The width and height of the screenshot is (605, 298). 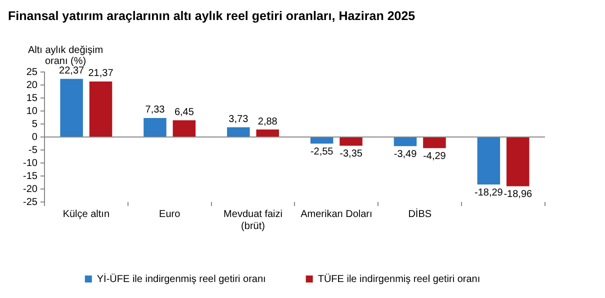 What do you see at coordinates (32, 111) in the screenshot?
I see `y-tick-label: 10` at bounding box center [32, 111].